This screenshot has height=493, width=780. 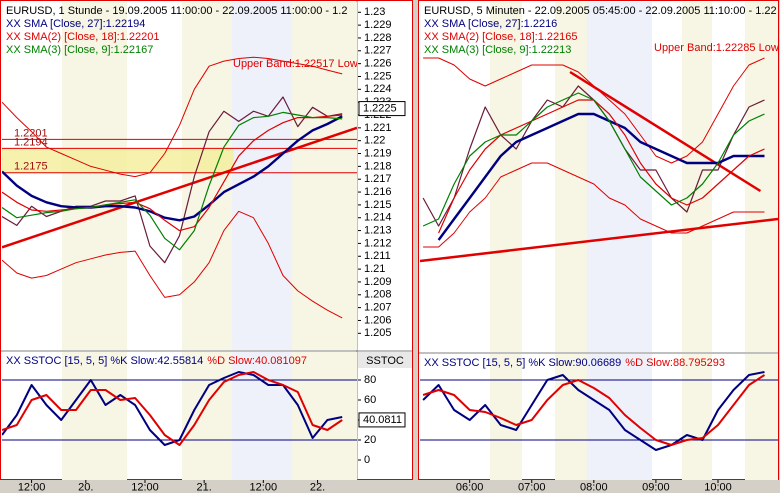 What do you see at coordinates (522, 363) in the screenshot?
I see `legend-entry: XX SSTOC [15, 5, 5] %K Slow:90.06689` at bounding box center [522, 363].